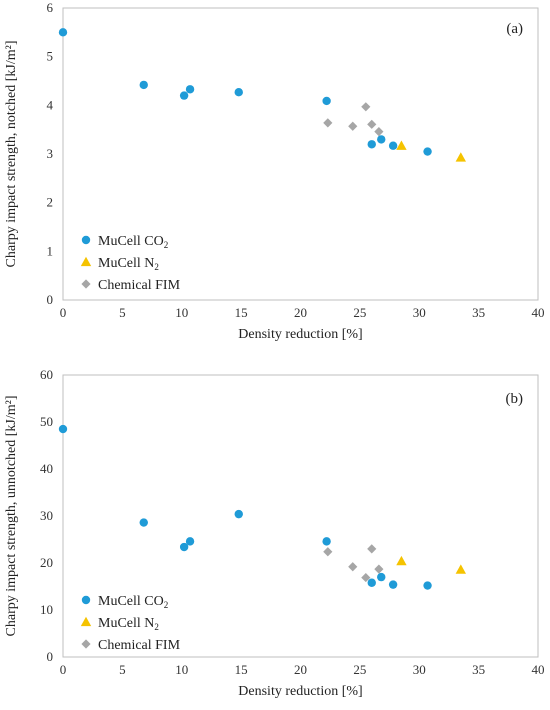 The image size is (550, 710). I want to click on y-tick-label: 1, so click(50, 250).